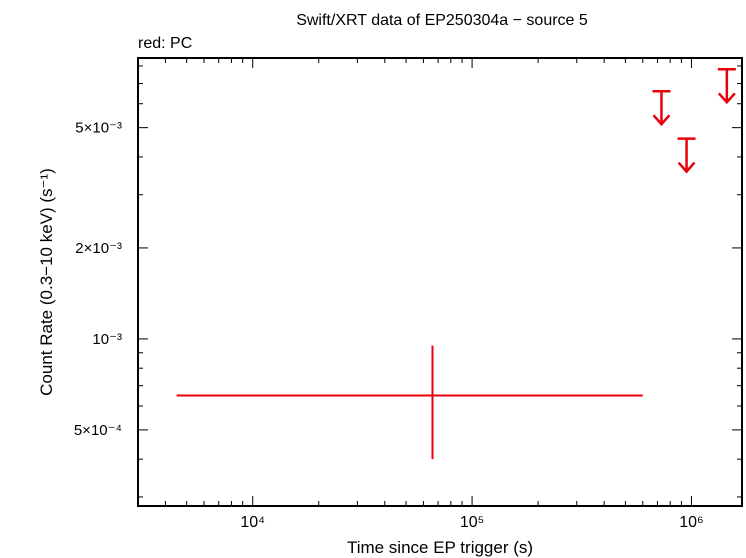  I want to click on chart-subtitle: red: PC, so click(165, 43).